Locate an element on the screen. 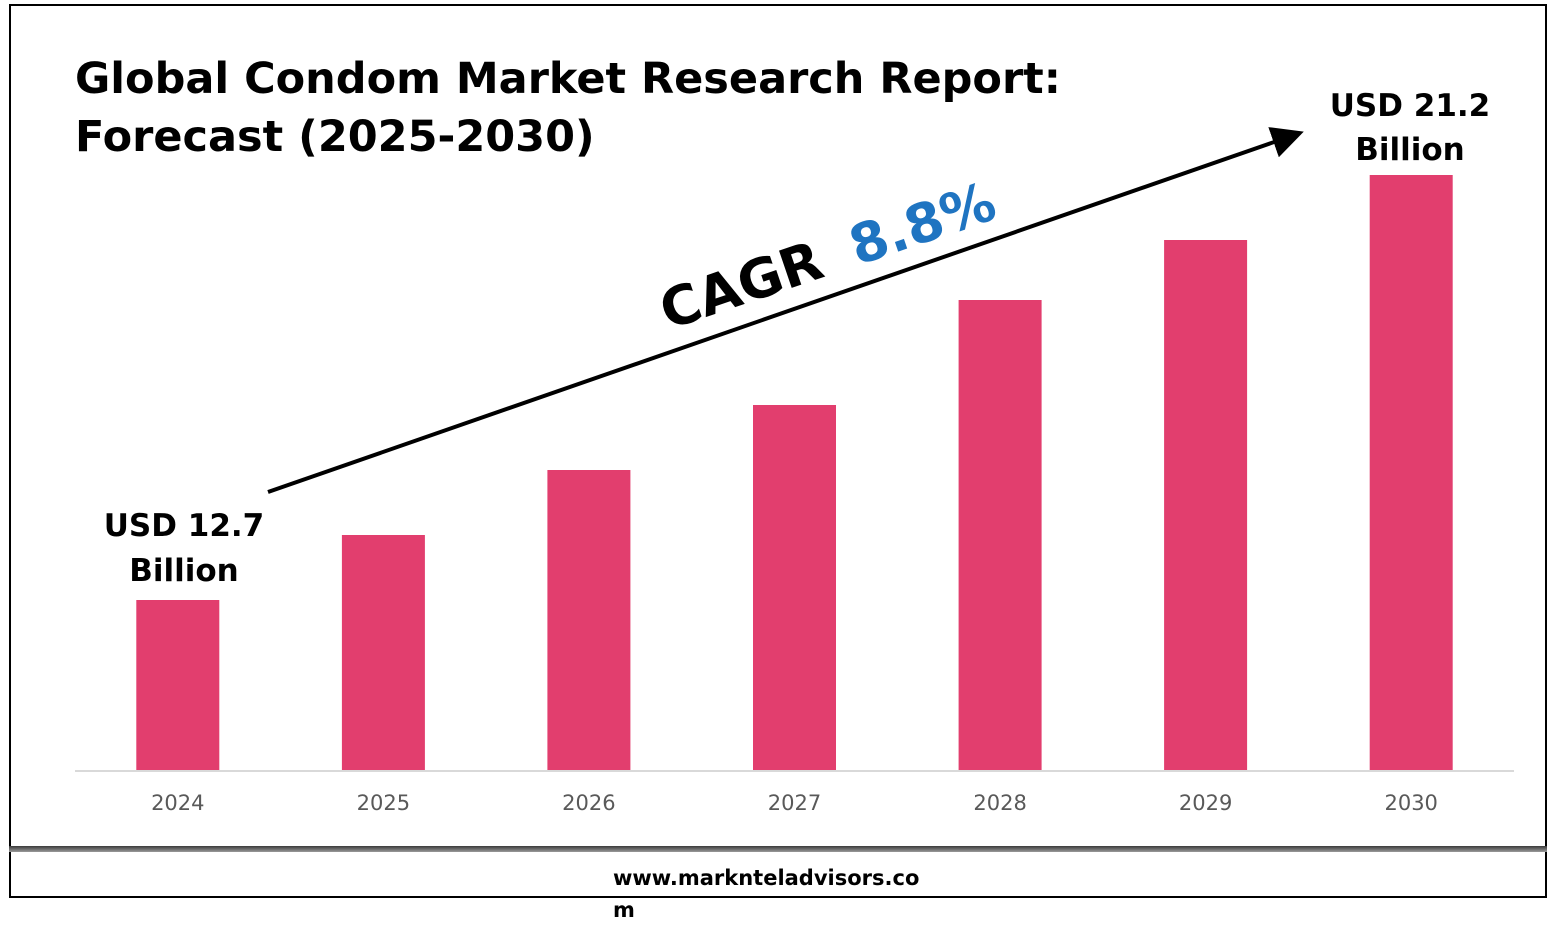 This screenshot has width=1557, height=936. x-tick-label-2027: 2027 is located at coordinates (794, 803).